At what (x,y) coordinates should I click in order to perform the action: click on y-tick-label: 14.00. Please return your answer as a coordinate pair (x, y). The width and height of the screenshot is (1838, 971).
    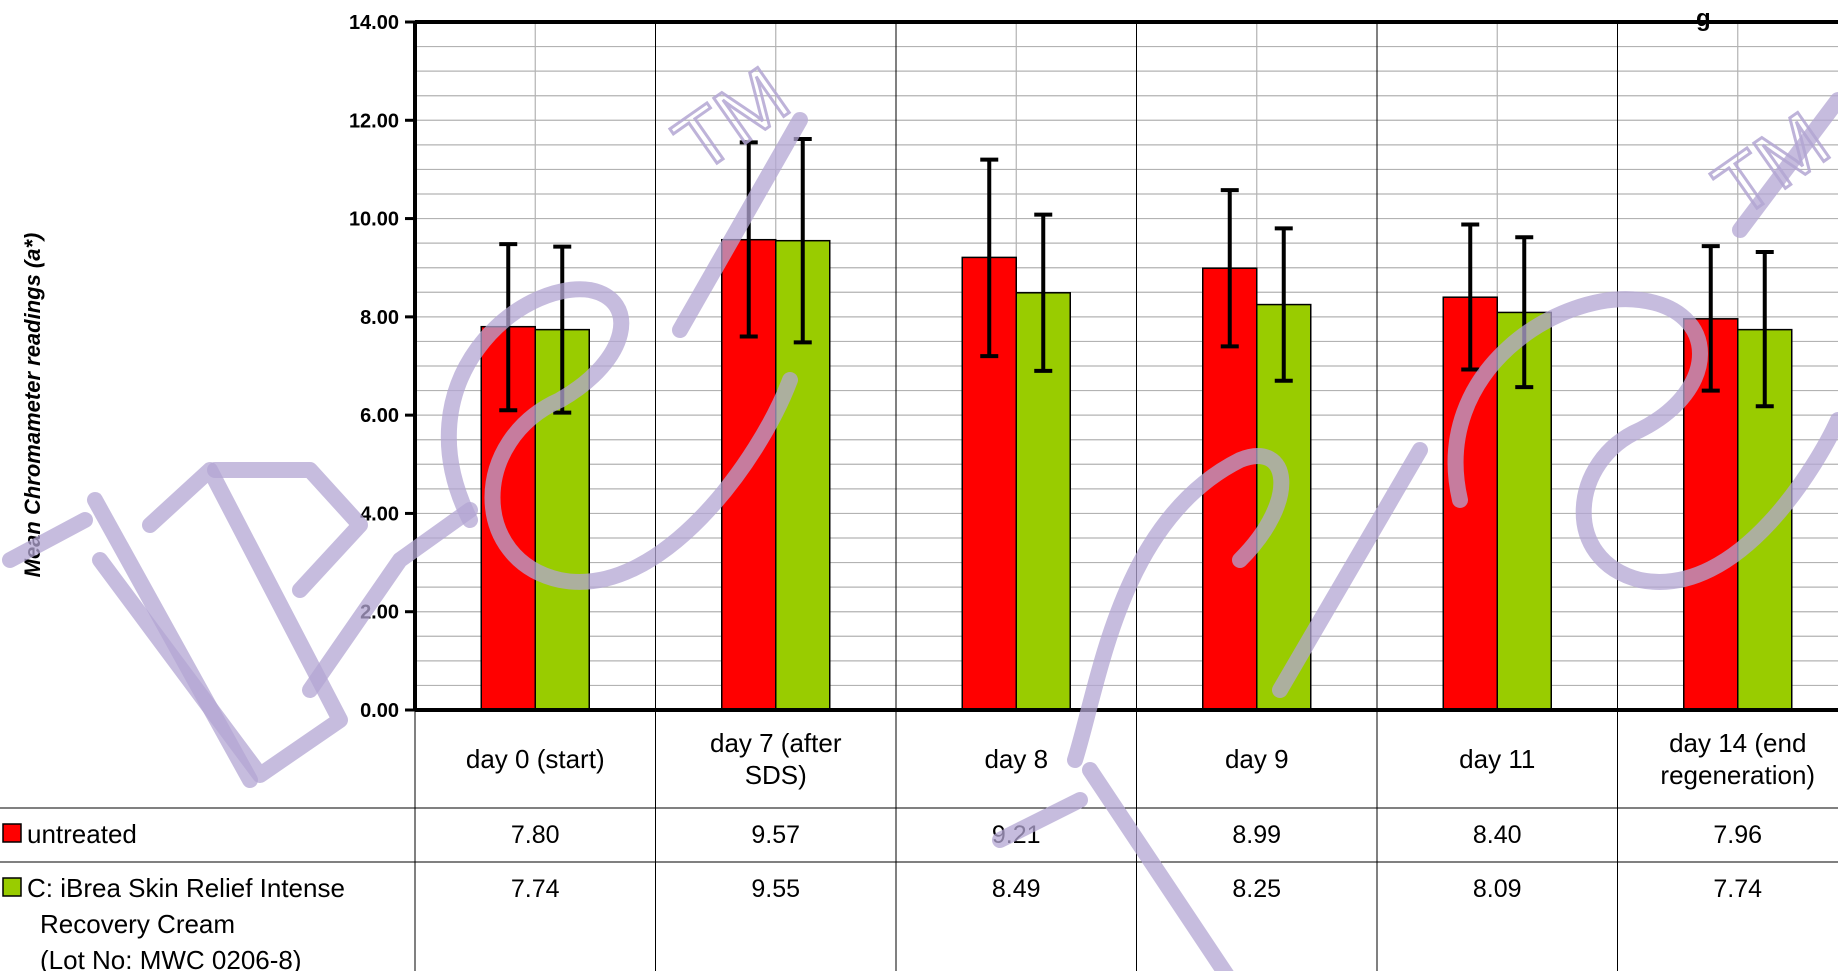
    Looking at the image, I should click on (374, 23).